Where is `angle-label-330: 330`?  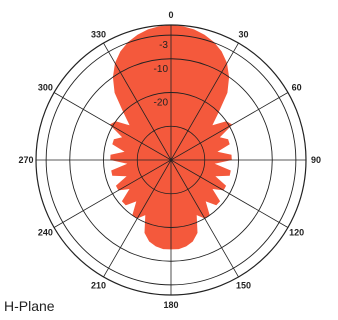 angle-label-330: 330 is located at coordinates (98, 34).